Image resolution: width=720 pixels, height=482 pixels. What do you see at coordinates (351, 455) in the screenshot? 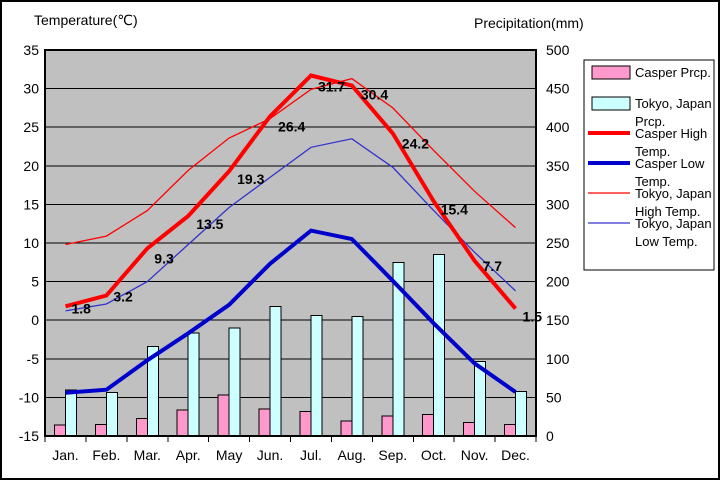
I see `month-label: Aug.` at bounding box center [351, 455].